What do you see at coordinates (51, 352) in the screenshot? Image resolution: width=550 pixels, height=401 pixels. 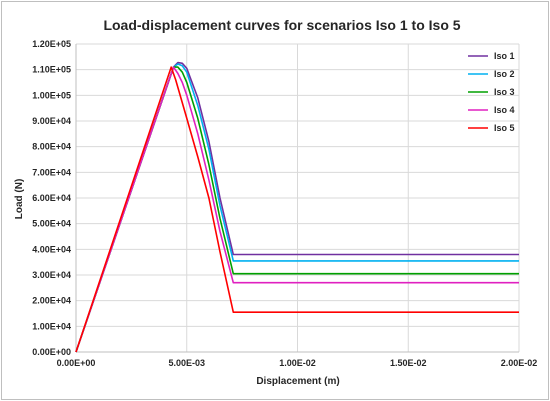 I see `y-tick-label: 0.00E+00` at bounding box center [51, 352].